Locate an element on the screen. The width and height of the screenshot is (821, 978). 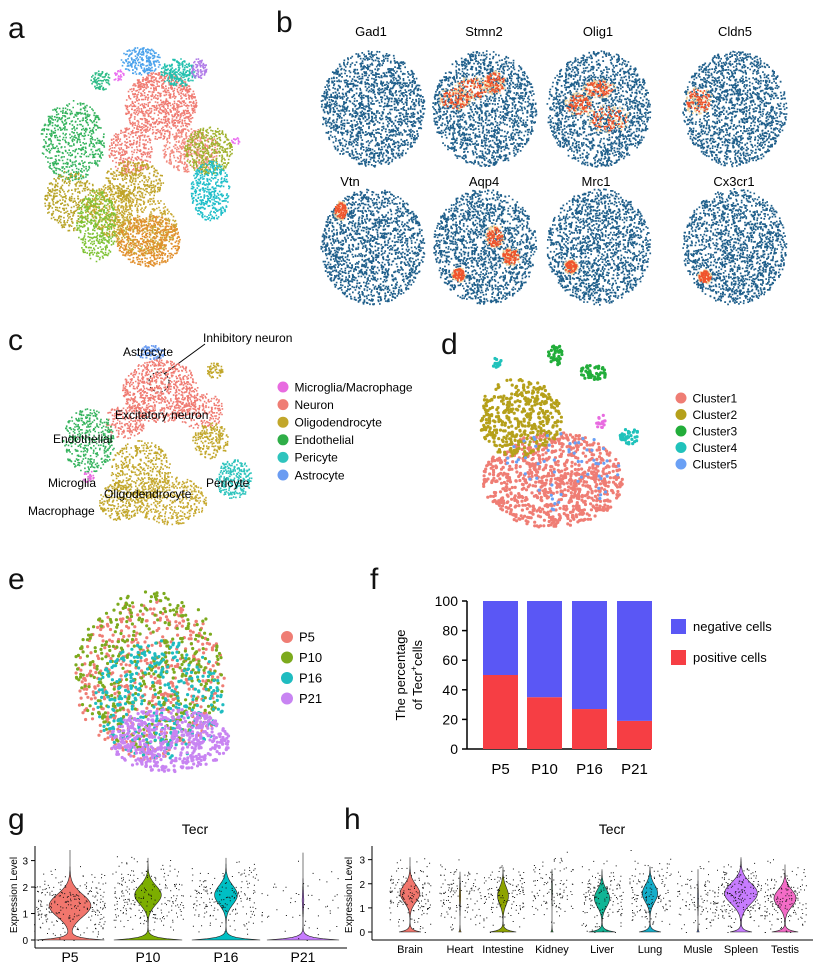
legend-c-label-5: Astrocyte is located at coordinates (320, 475).